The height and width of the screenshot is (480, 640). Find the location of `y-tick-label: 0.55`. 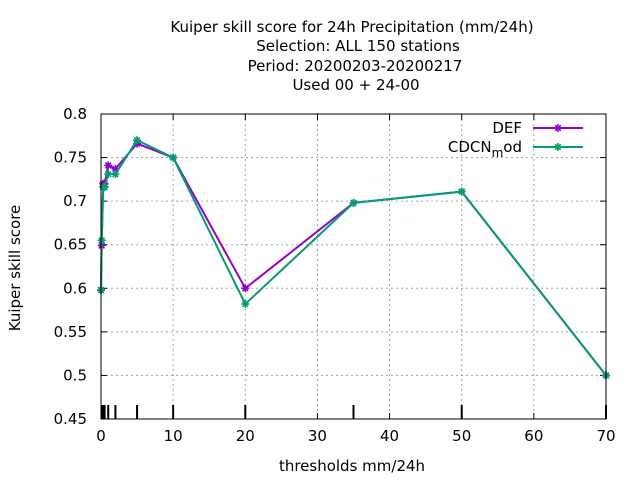

y-tick-label: 0.55 is located at coordinates (70, 332).